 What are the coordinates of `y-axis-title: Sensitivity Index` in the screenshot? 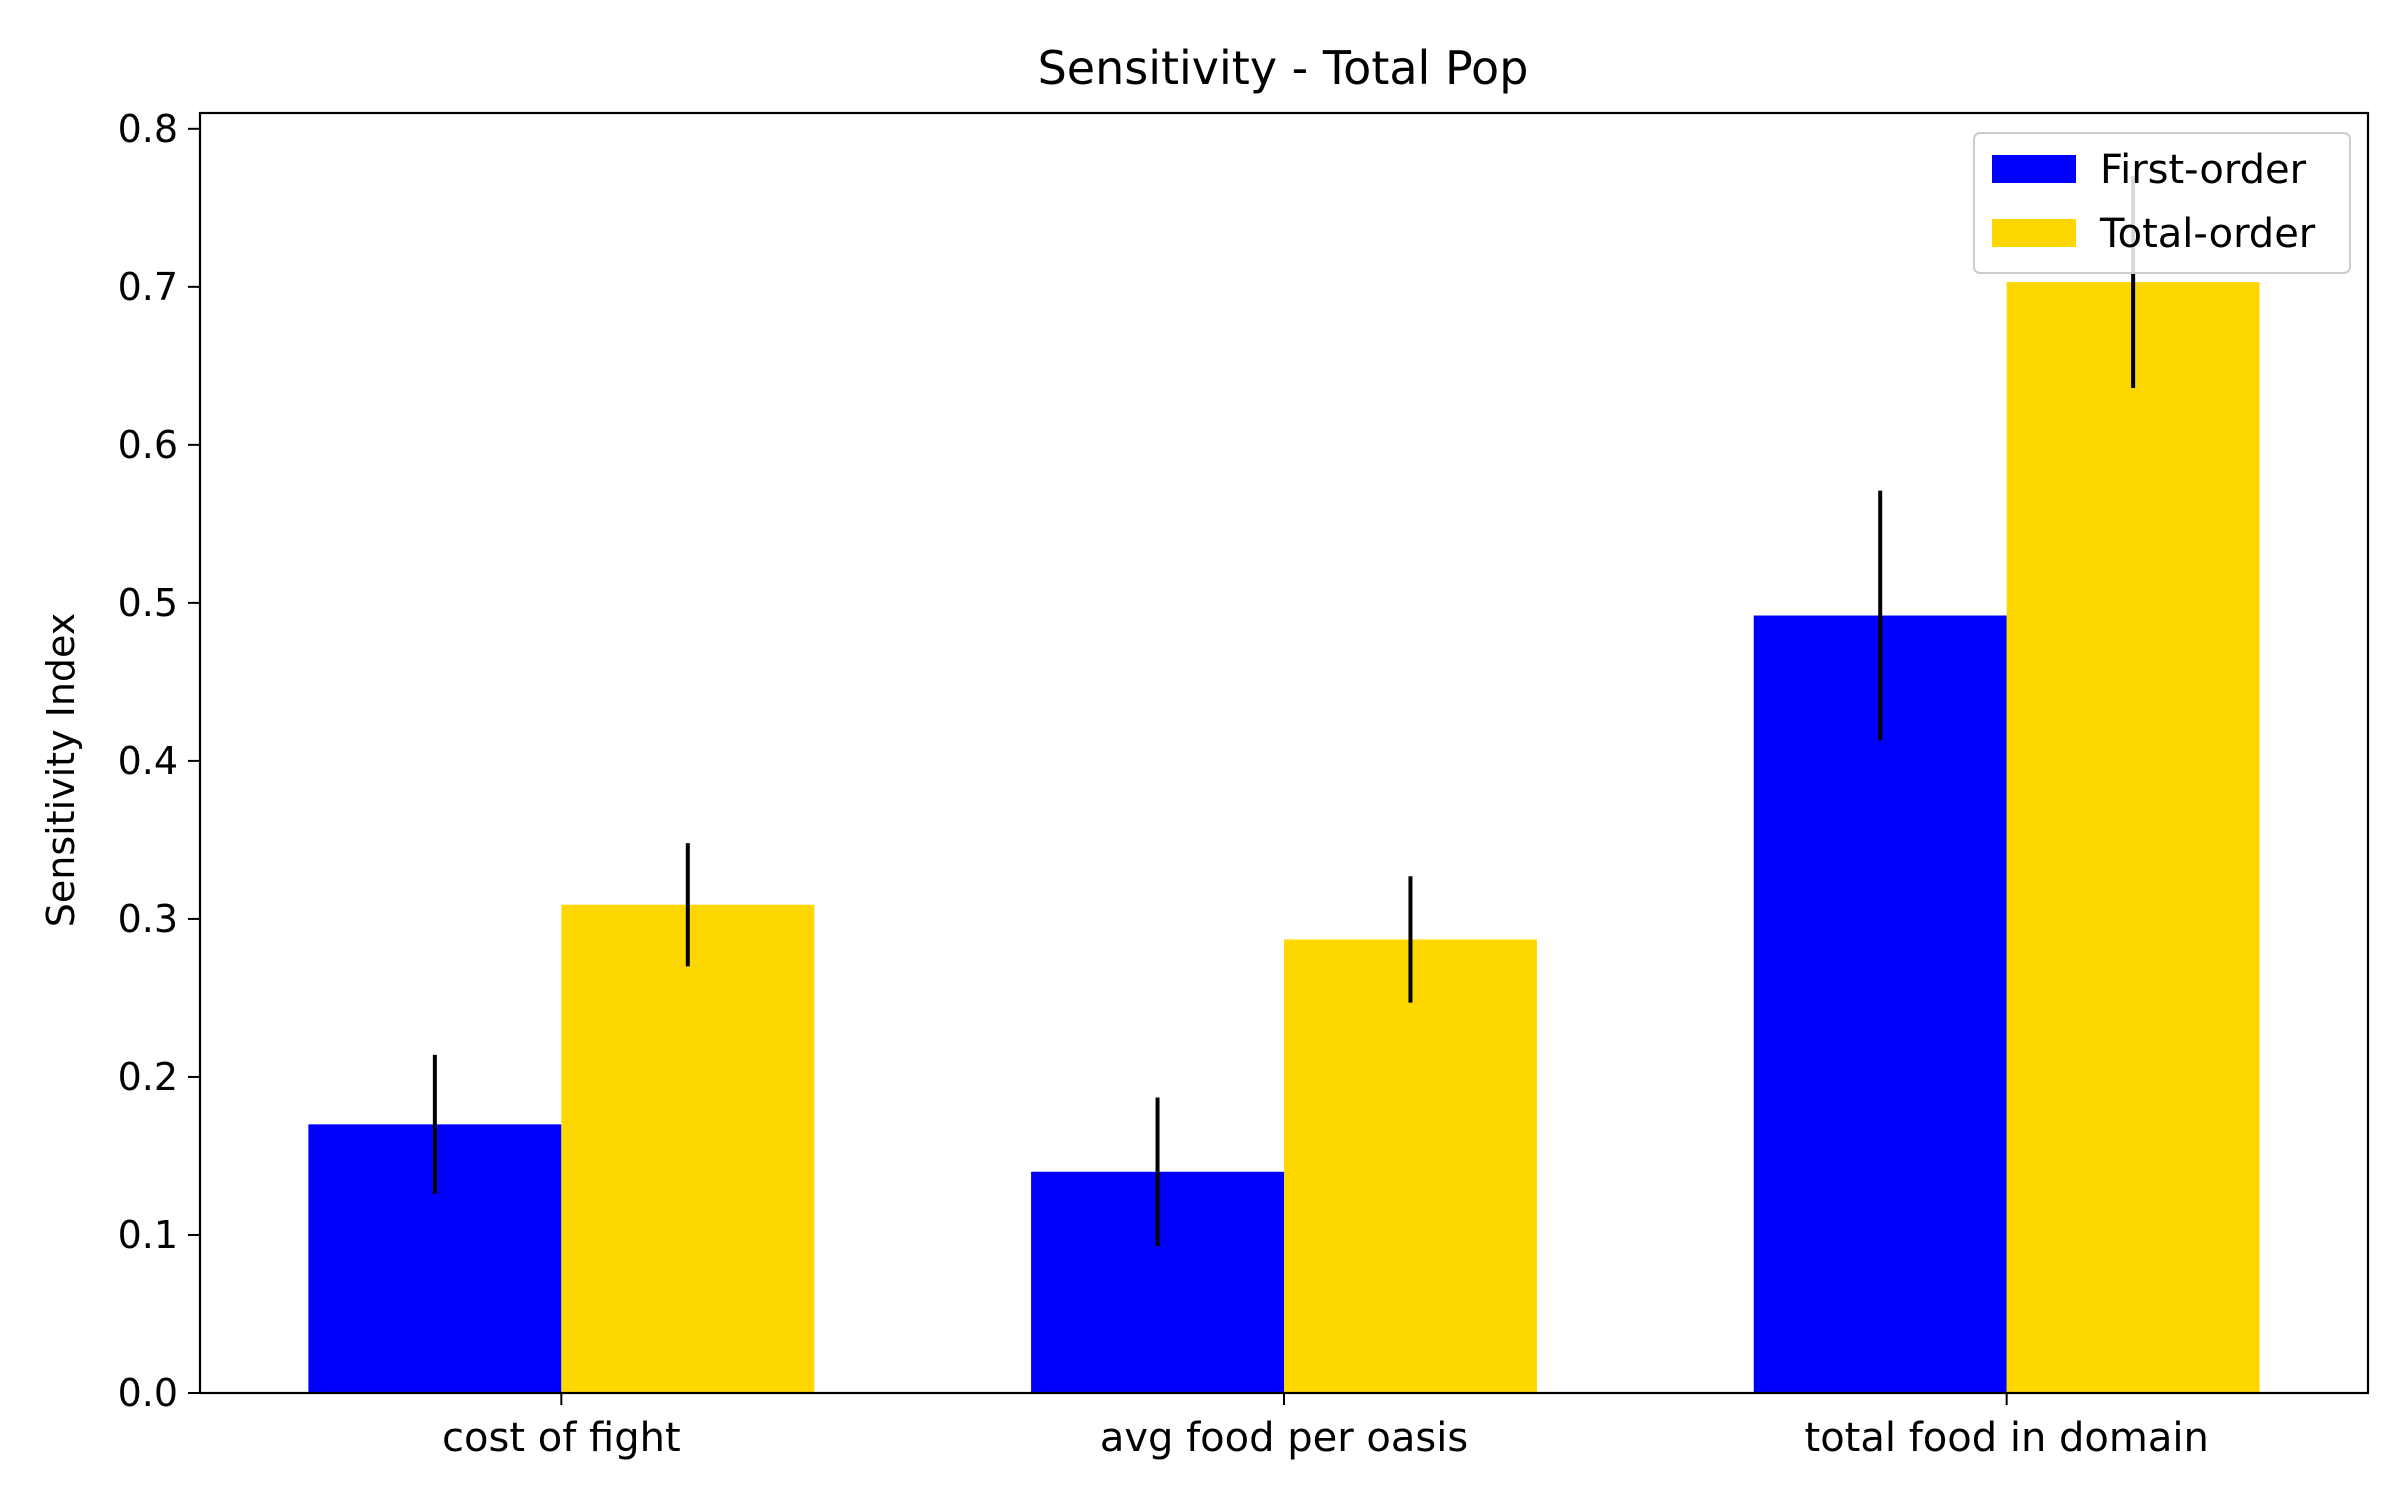 It's located at (61, 770).